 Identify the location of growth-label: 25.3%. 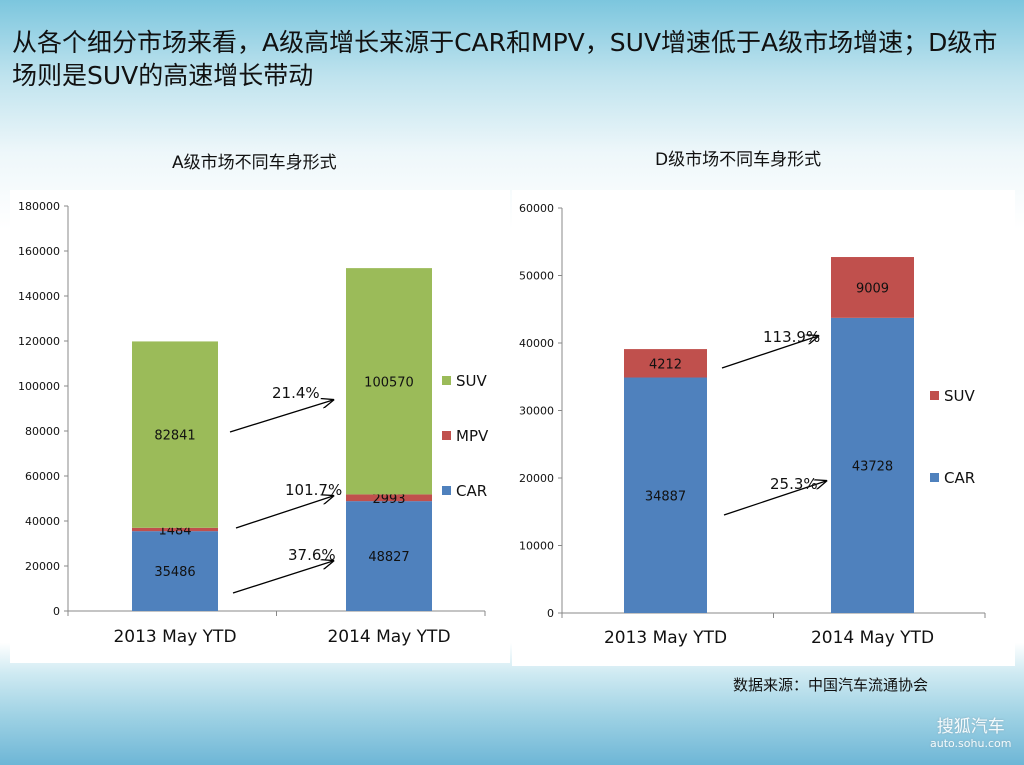
(794, 484).